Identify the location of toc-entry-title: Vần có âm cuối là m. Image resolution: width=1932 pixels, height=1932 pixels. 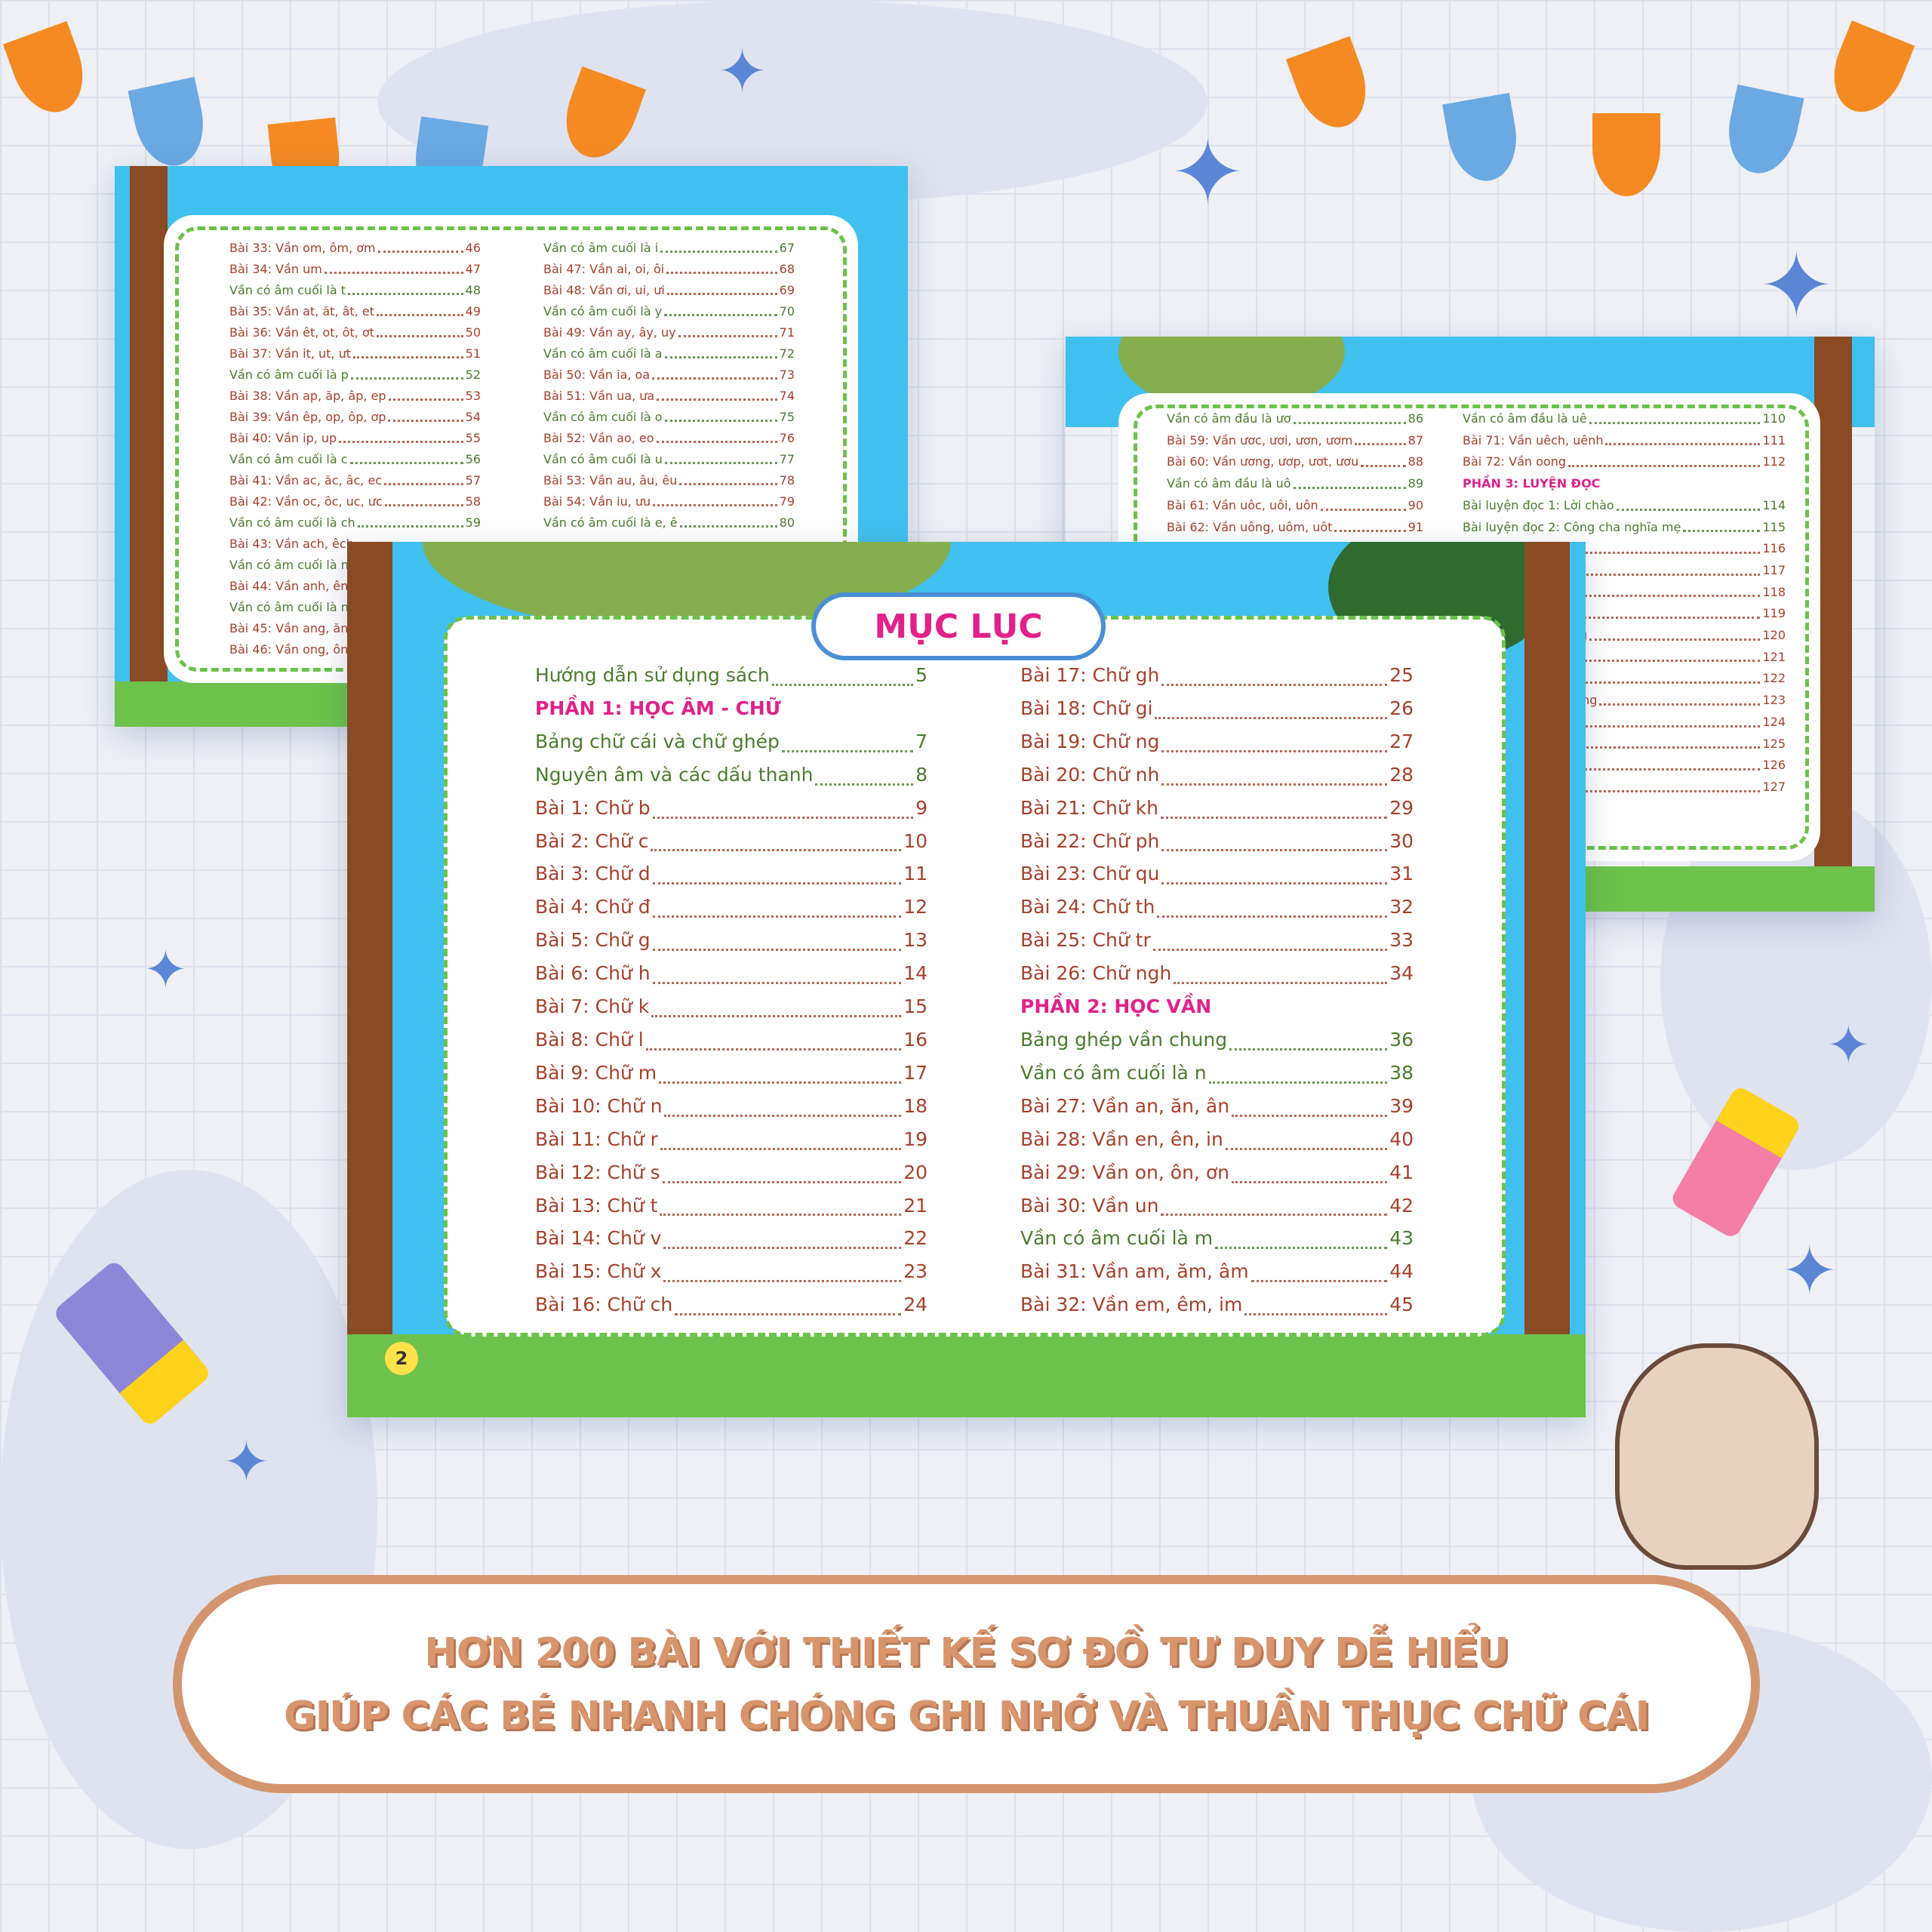
(1117, 1238).